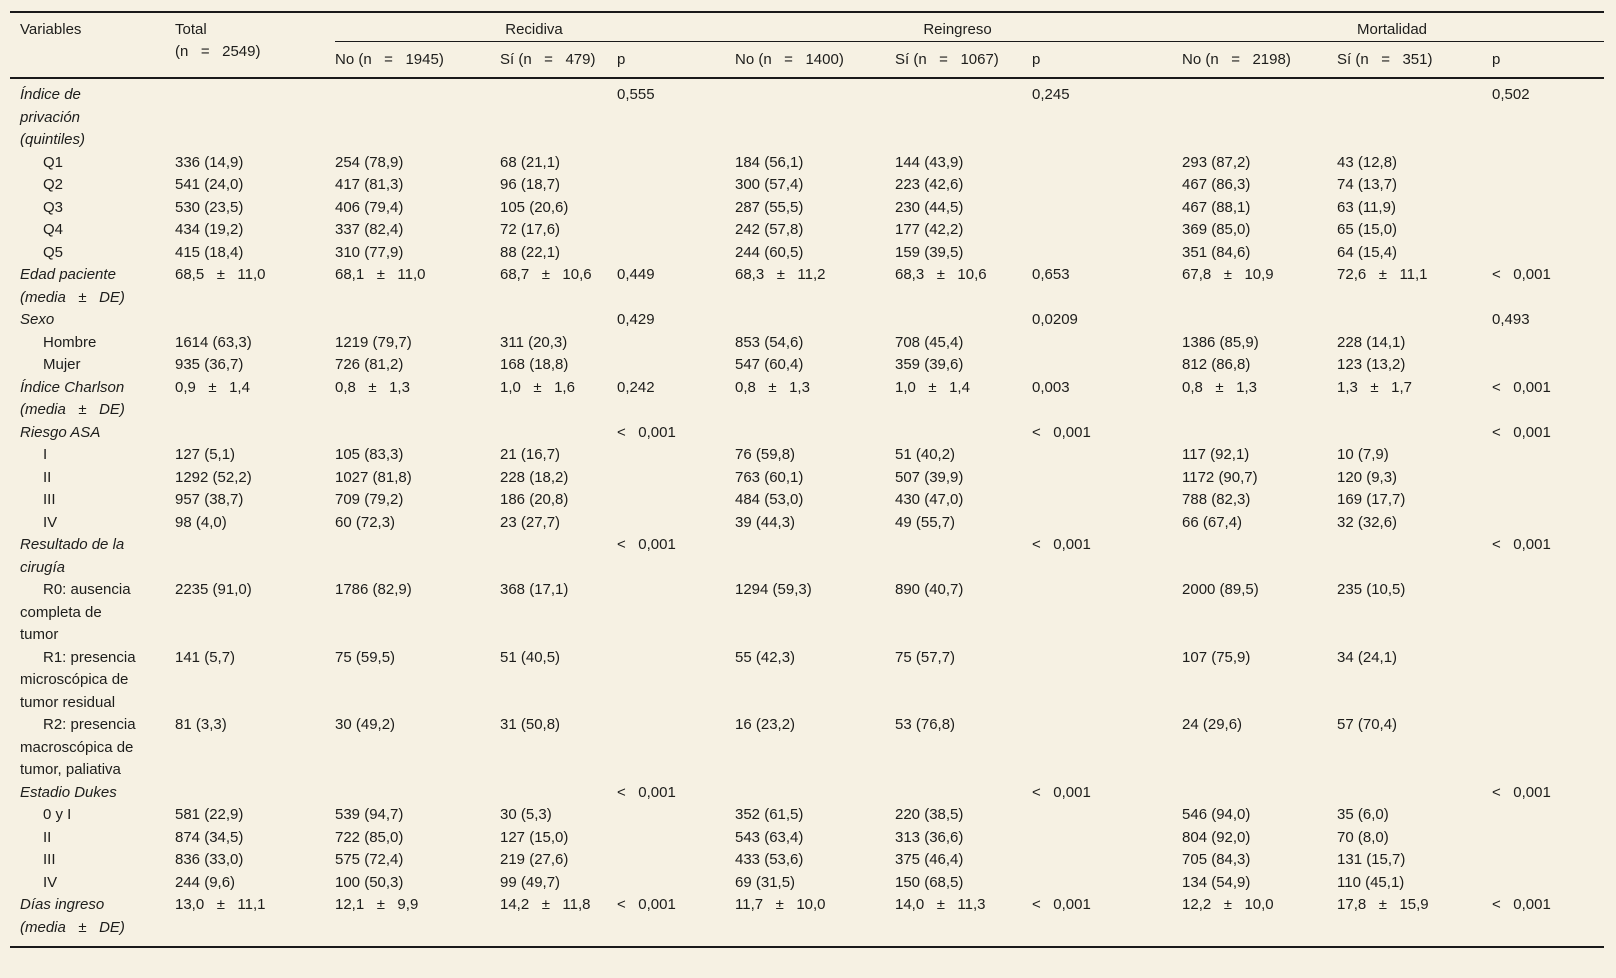 The width and height of the screenshot is (1616, 978). What do you see at coordinates (534, 207) in the screenshot?
I see `recidiva-si-cell: 105 (20,6)` at bounding box center [534, 207].